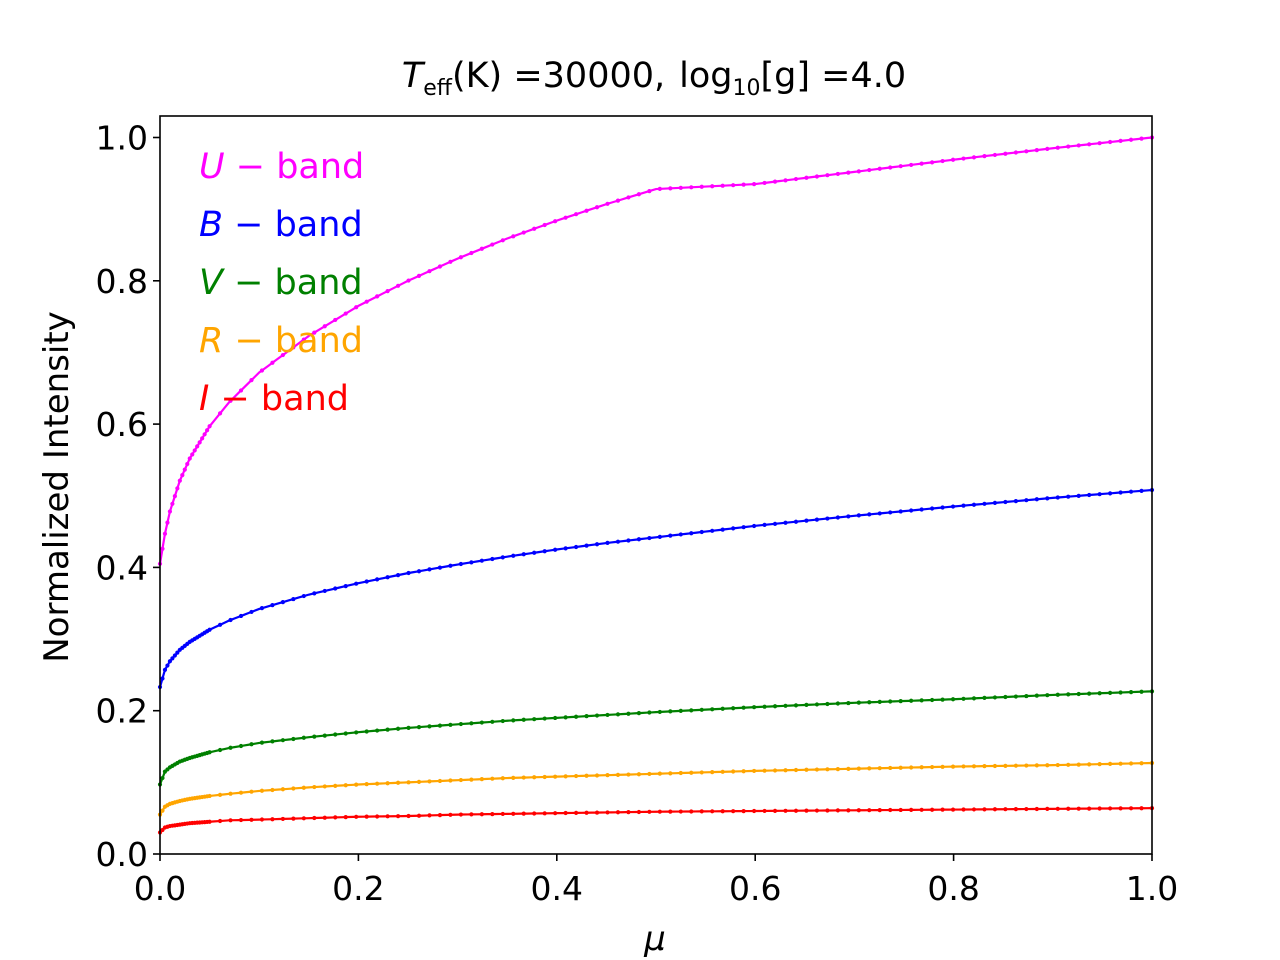 This screenshot has height=960, width=1280. What do you see at coordinates (438, 88) in the screenshot?
I see `title-t-subscript: eff` at bounding box center [438, 88].